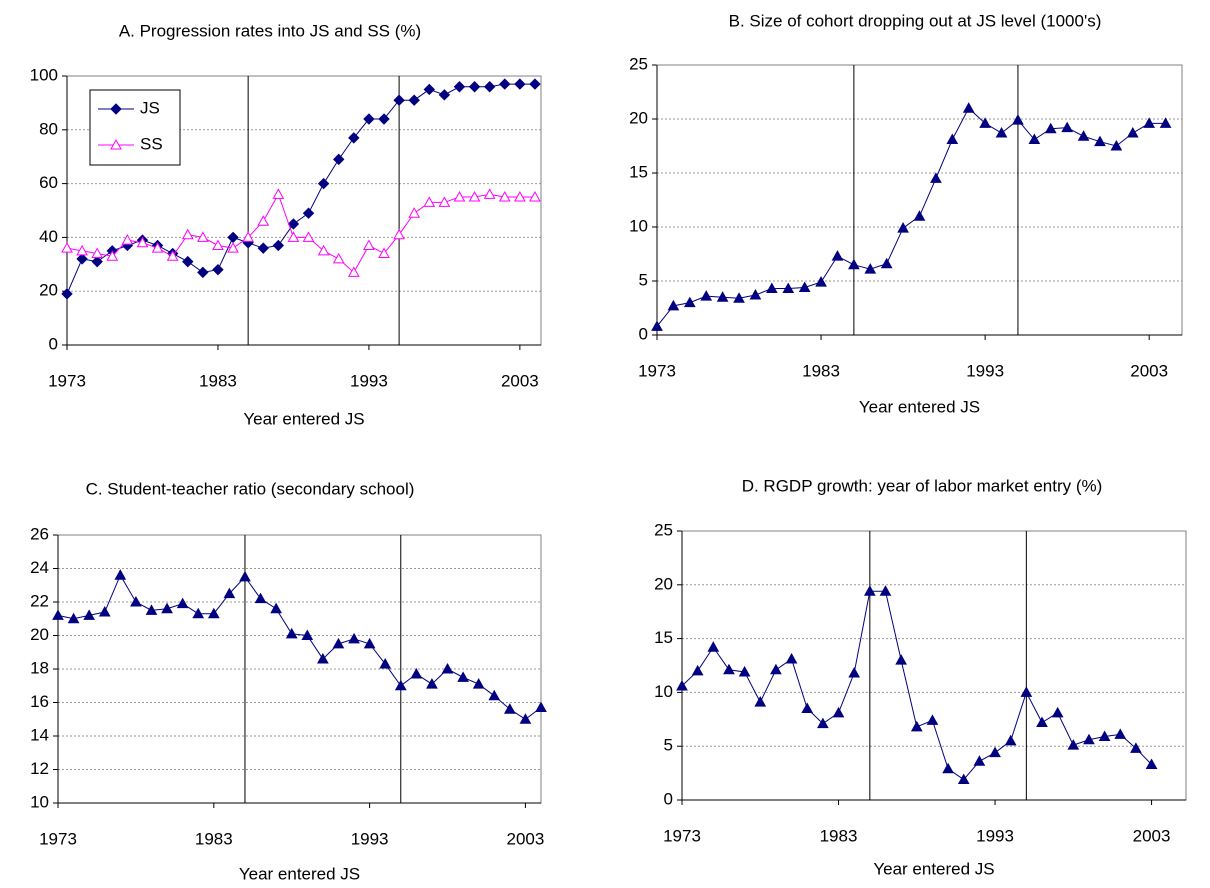 The width and height of the screenshot is (1210, 888). What do you see at coordinates (48, 182) in the screenshot?
I see `y-tick-label: 60` at bounding box center [48, 182].